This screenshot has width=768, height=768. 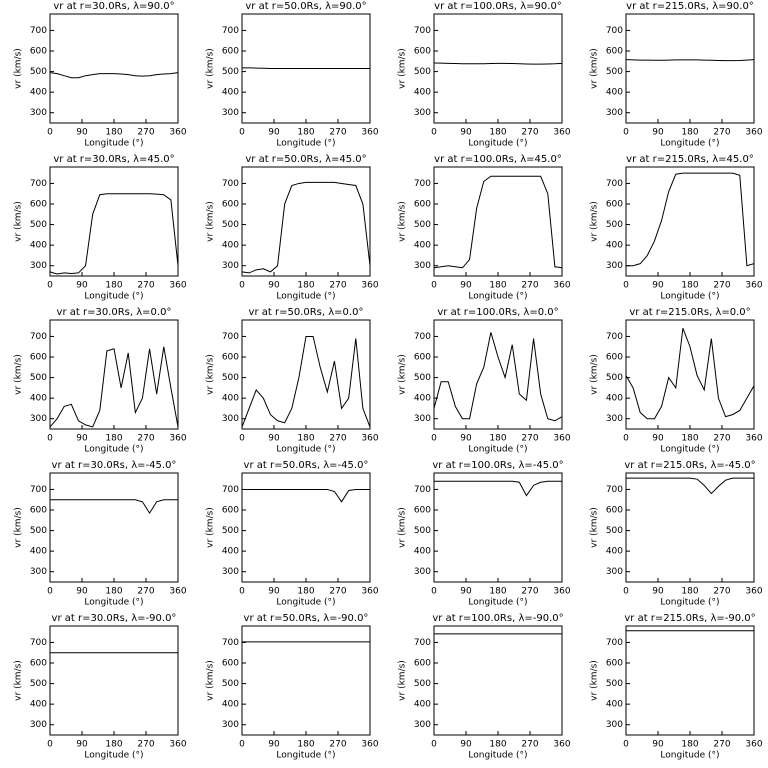 I want to click on chart-title: vr at r=215.0Rs, λ=45.0°, so click(x=690, y=159).